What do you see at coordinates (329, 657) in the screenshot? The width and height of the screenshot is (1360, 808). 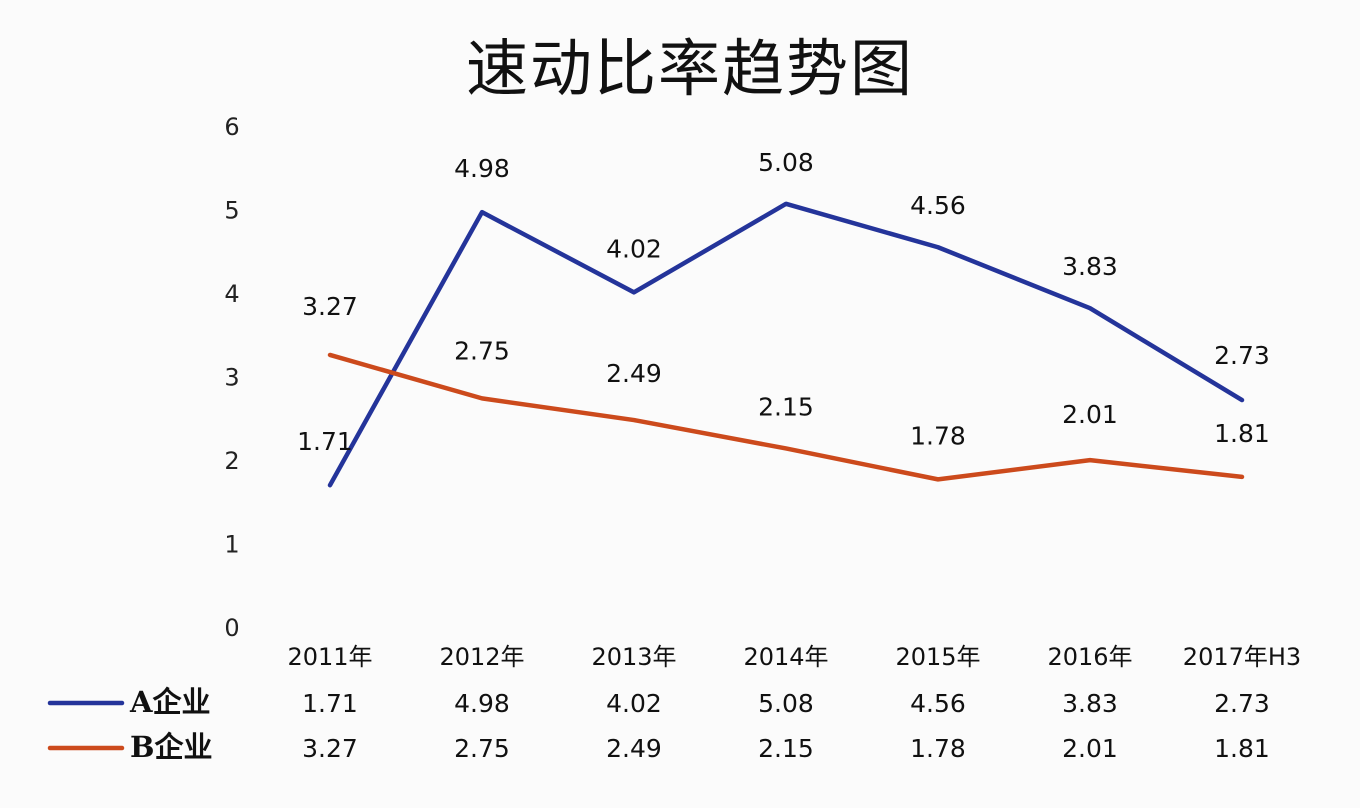 I see `x-tick-label: 2011年` at bounding box center [329, 657].